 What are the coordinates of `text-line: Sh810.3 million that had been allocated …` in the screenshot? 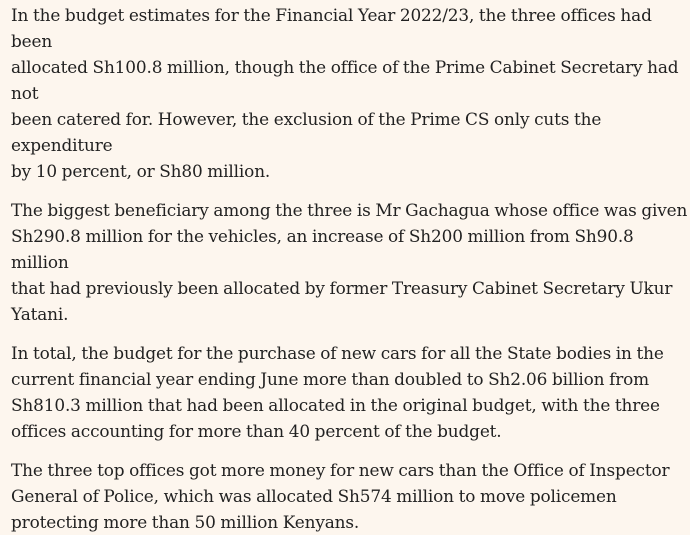 It's located at (335, 405).